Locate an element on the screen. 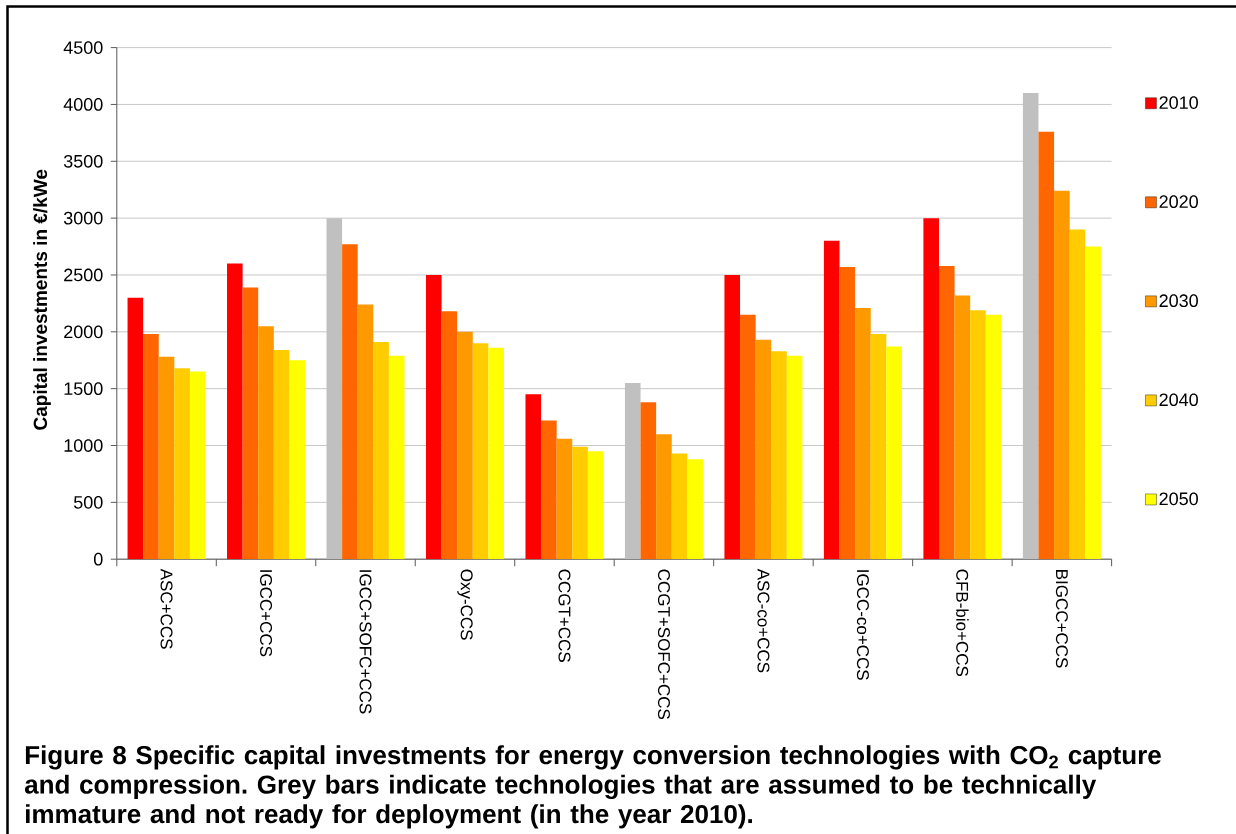  x-tick-label: ASC-co+CCS is located at coordinates (763, 620).